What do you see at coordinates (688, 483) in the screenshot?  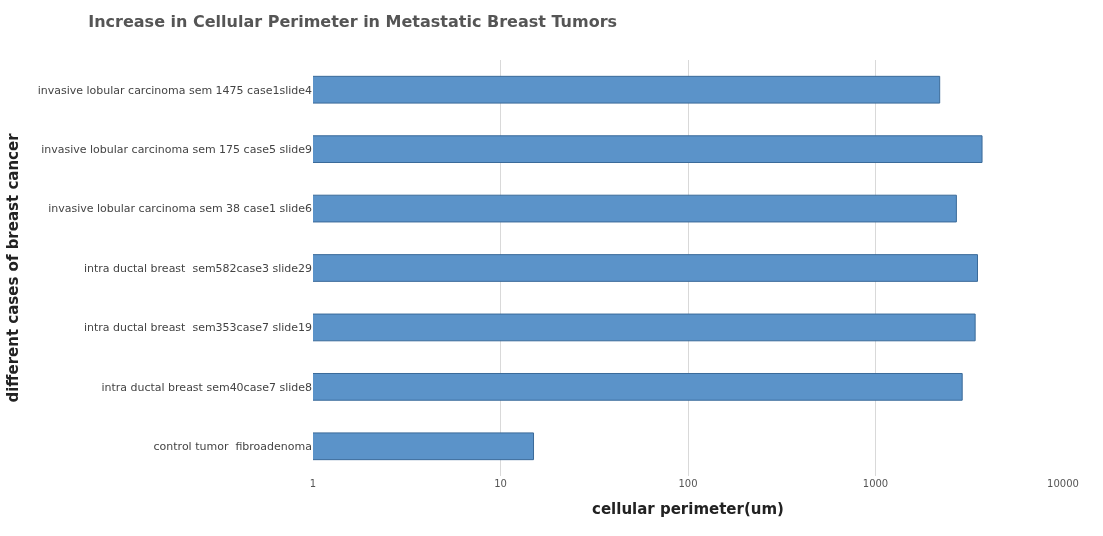 I see `x-tick-label: 100` at bounding box center [688, 483].